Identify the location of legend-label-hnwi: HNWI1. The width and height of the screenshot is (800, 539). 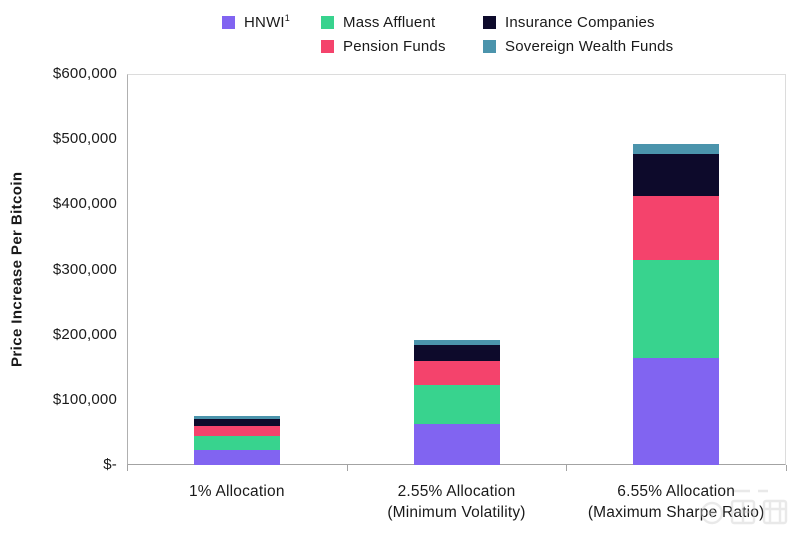
(267, 22).